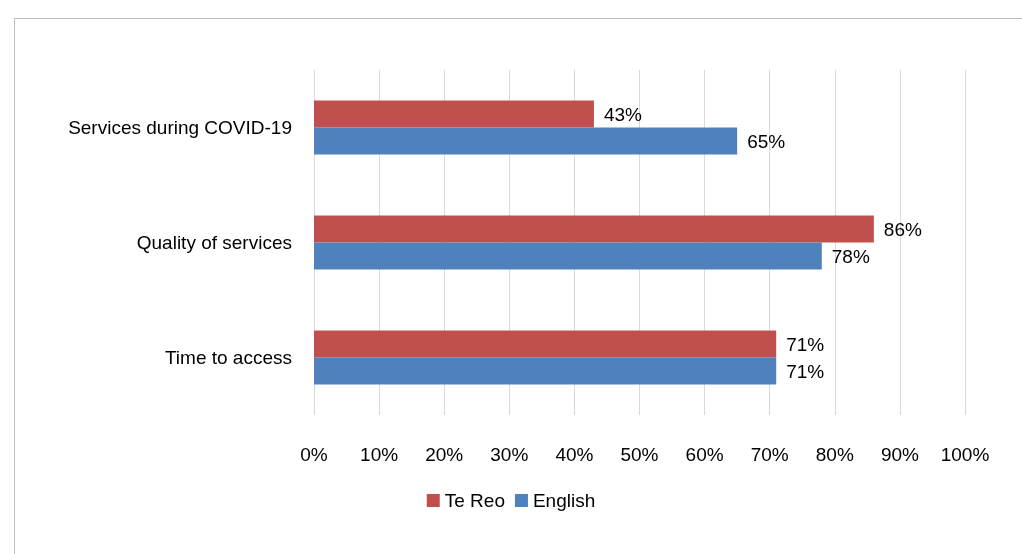 This screenshot has height=554, width=1022. What do you see at coordinates (564, 500) in the screenshot?
I see `legend-label: English` at bounding box center [564, 500].